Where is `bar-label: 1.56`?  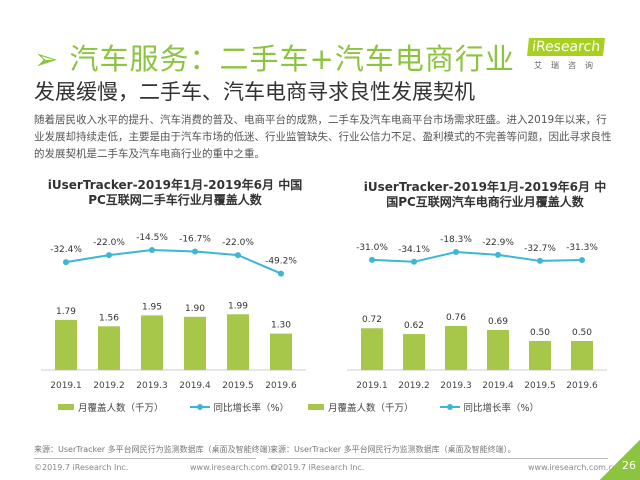 bar-label: 1.56 is located at coordinates (109, 318).